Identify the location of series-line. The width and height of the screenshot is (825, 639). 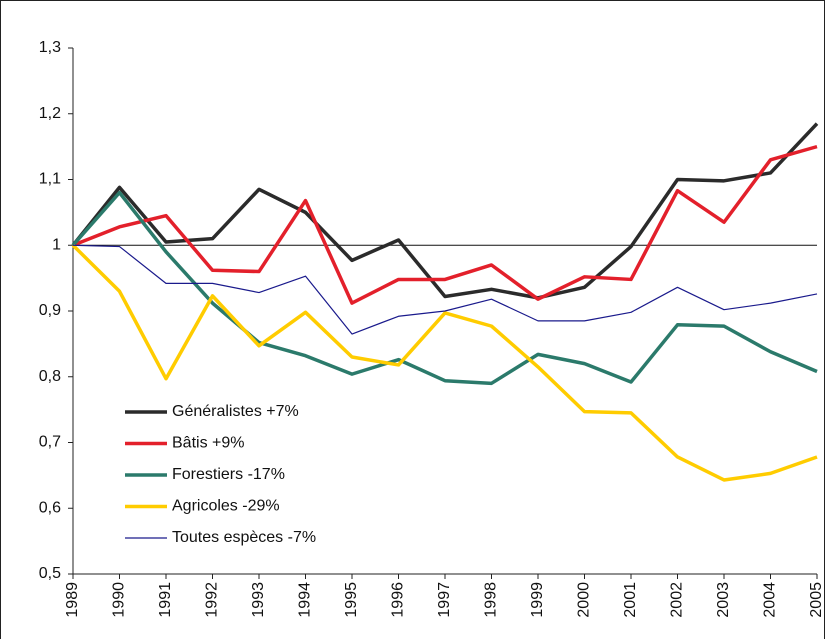
(445, 289).